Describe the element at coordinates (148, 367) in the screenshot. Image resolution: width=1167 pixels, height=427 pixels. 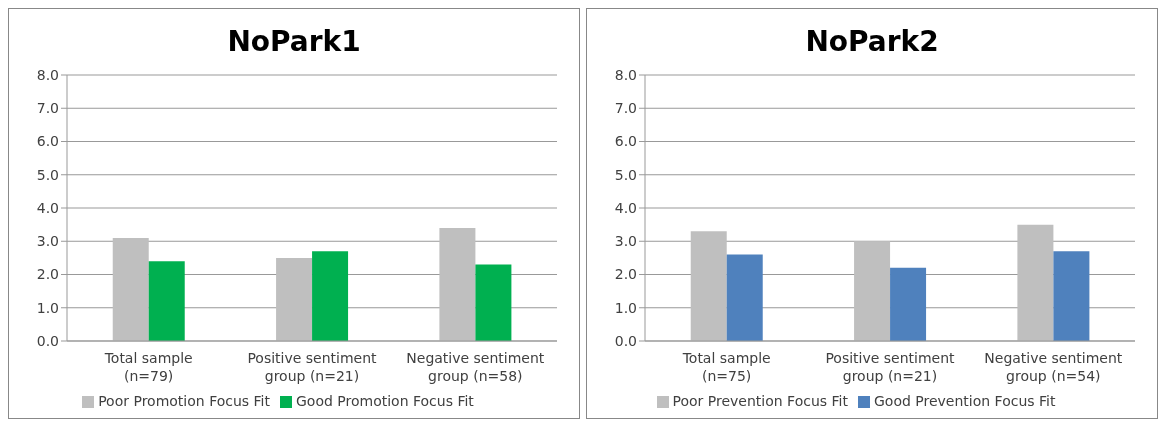
I see `x-tick-label: Total sample (n=79)` at that location.